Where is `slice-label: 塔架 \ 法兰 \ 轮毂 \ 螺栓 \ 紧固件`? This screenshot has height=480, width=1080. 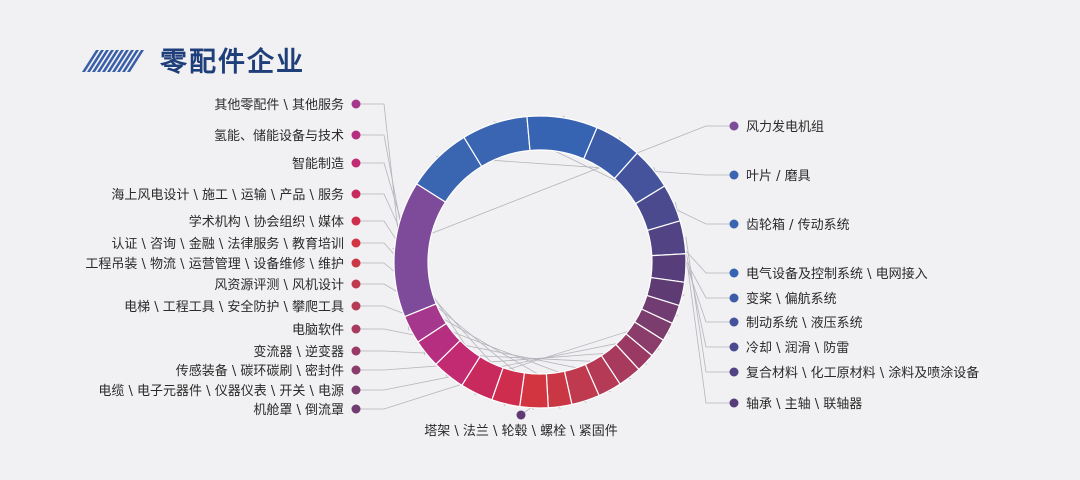
slice-label: 塔架 \ 法兰 \ 轮毂 \ 螺栓 \ 紧固件 is located at coordinates (521, 431).